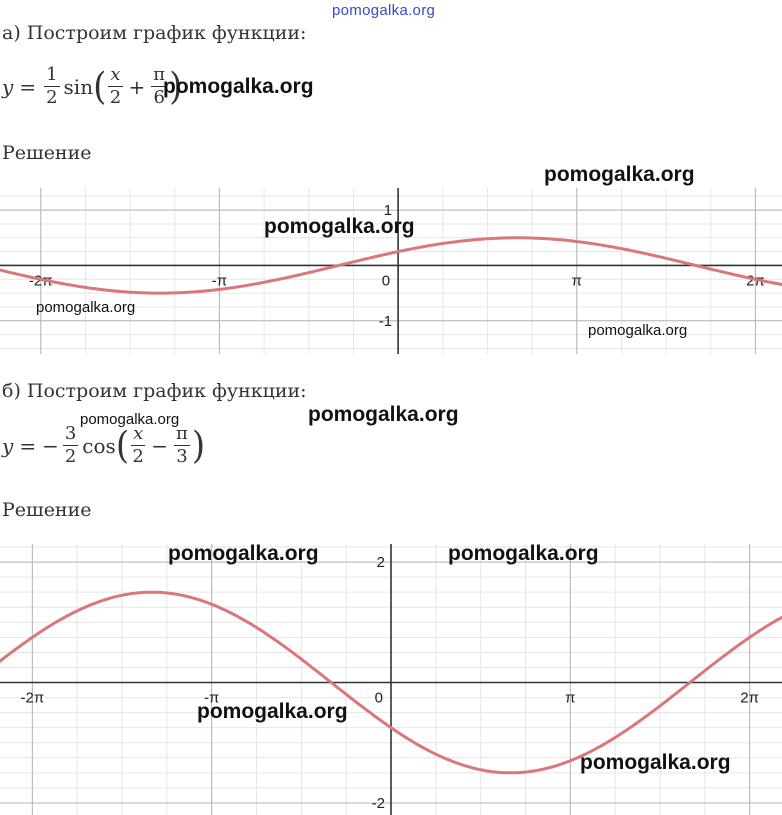  Describe the element at coordinates (52, 75) in the screenshot. I see `coef-num: 1` at that location.